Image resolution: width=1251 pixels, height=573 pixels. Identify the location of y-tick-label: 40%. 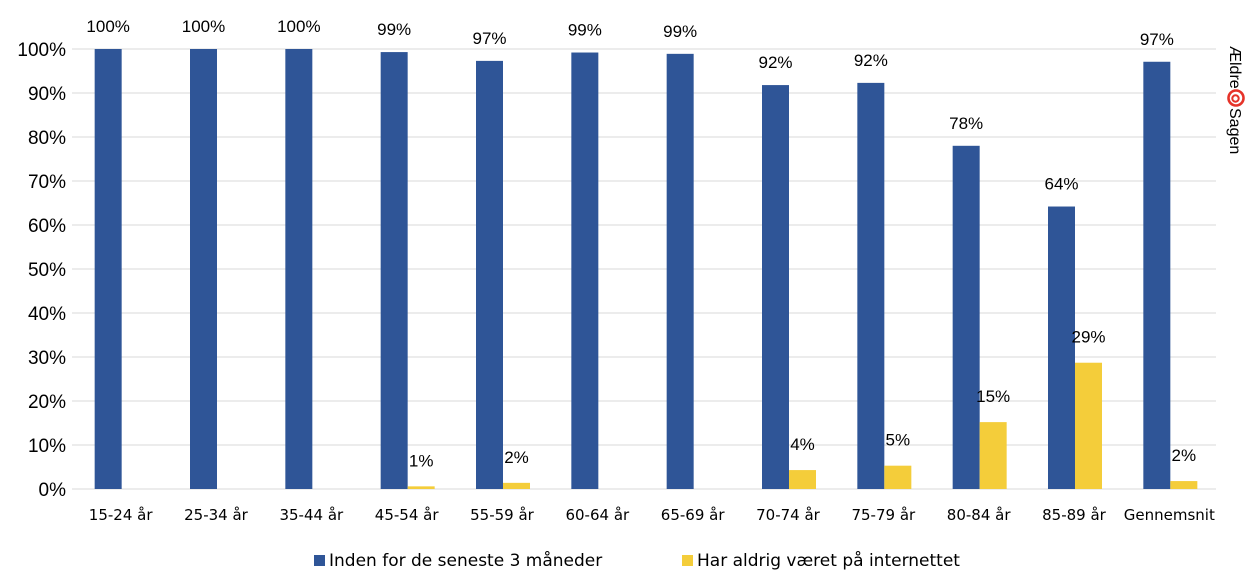
(47, 314).